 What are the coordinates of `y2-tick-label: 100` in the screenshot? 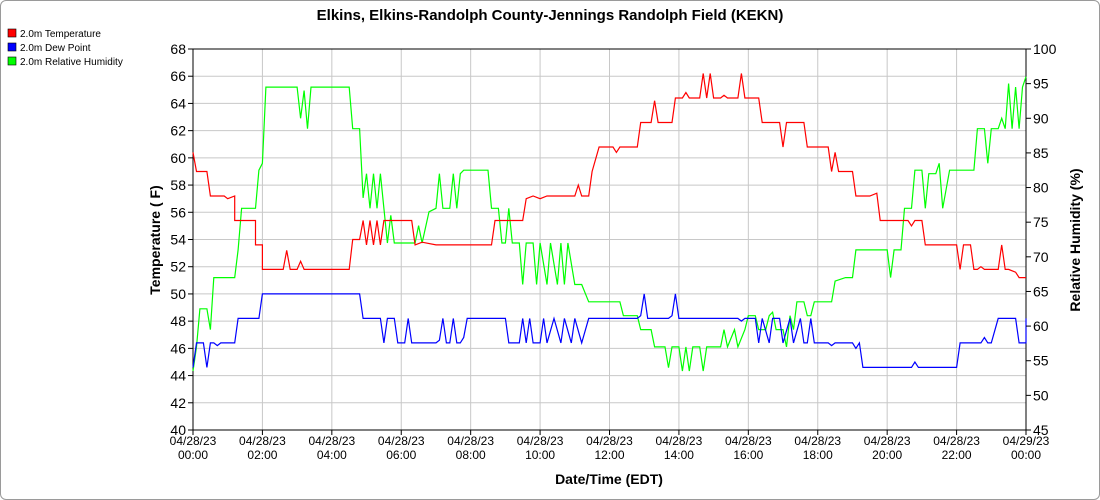 It's located at (1045, 49).